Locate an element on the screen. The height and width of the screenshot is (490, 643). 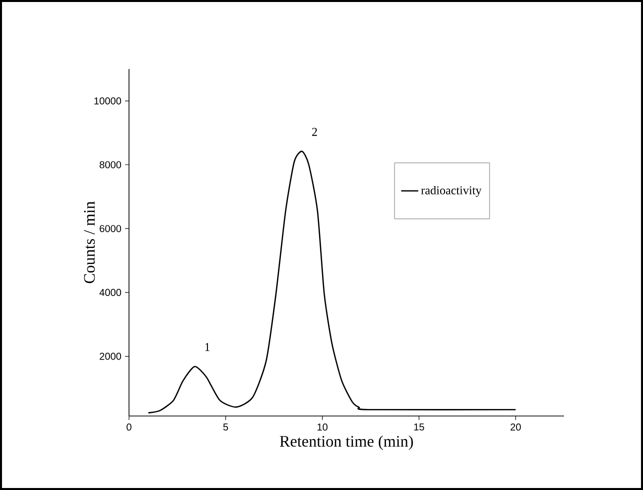
x-tick-label: 20 is located at coordinates (515, 427).